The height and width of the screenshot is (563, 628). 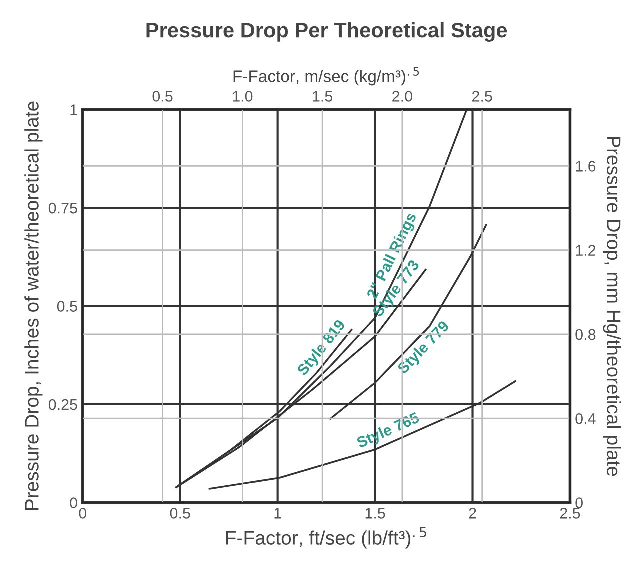 What do you see at coordinates (586, 166) in the screenshot?
I see `y2-tick-label: 1.6` at bounding box center [586, 166].